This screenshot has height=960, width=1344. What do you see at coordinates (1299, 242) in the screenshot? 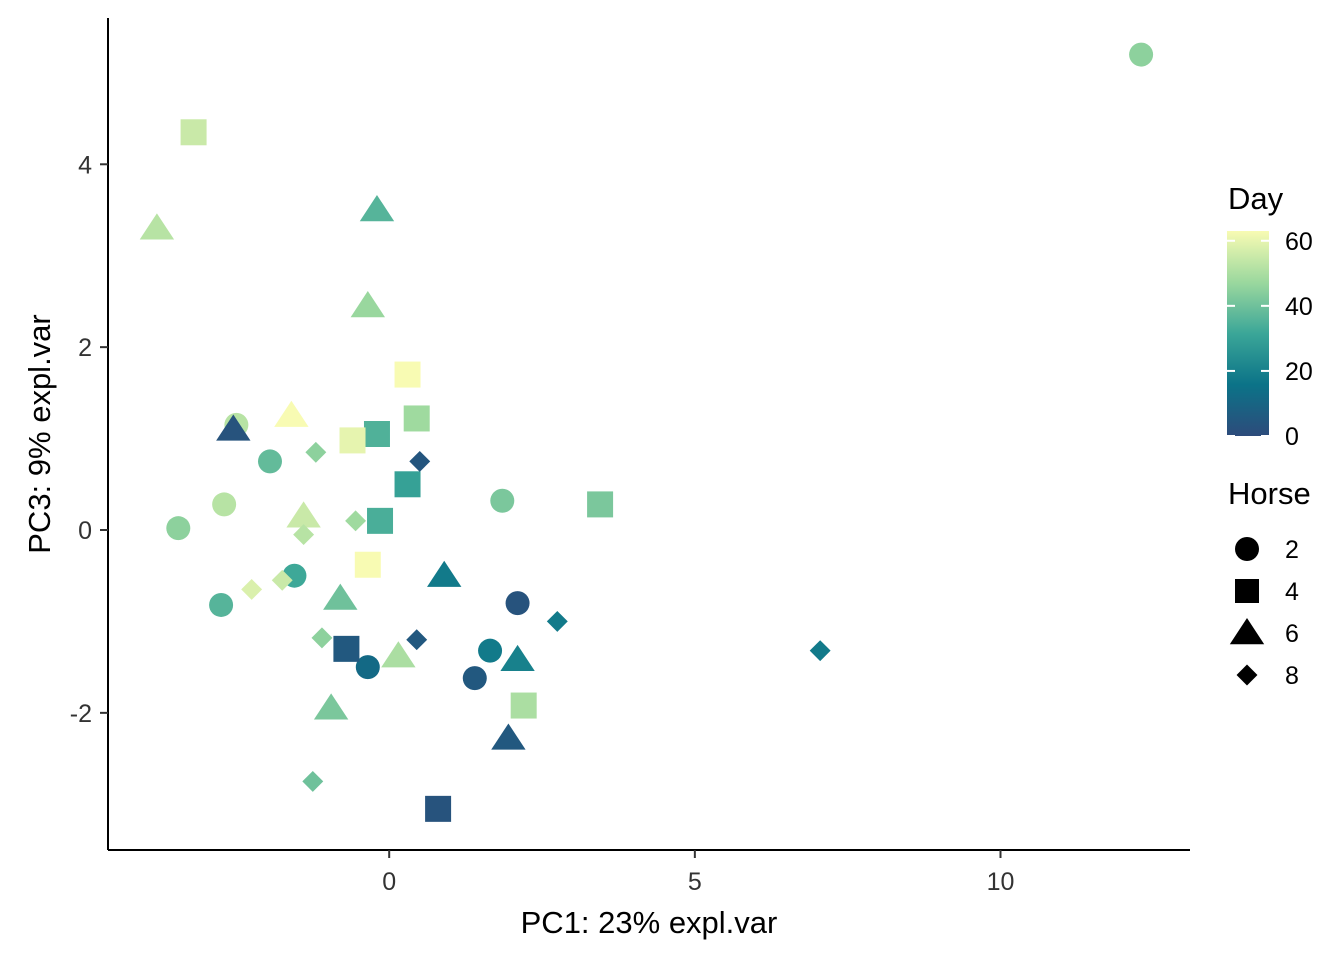
I see `colorbar-tick-label: 60` at bounding box center [1299, 242].